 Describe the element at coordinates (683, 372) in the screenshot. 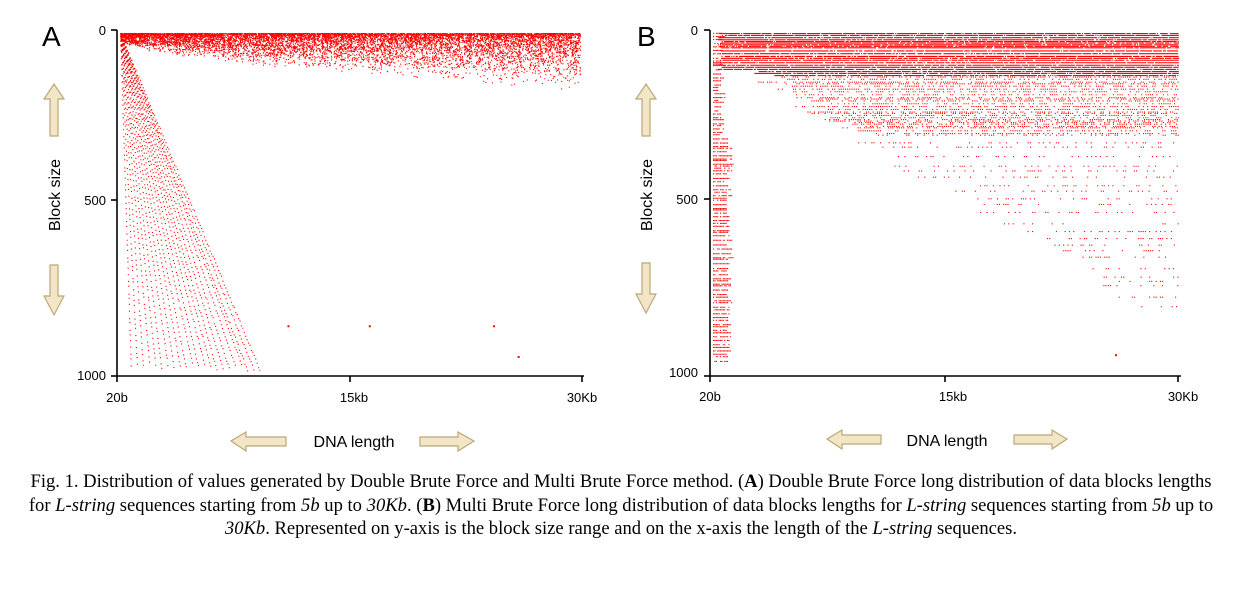

I see `y-tick-label-b-2: 1000` at that location.